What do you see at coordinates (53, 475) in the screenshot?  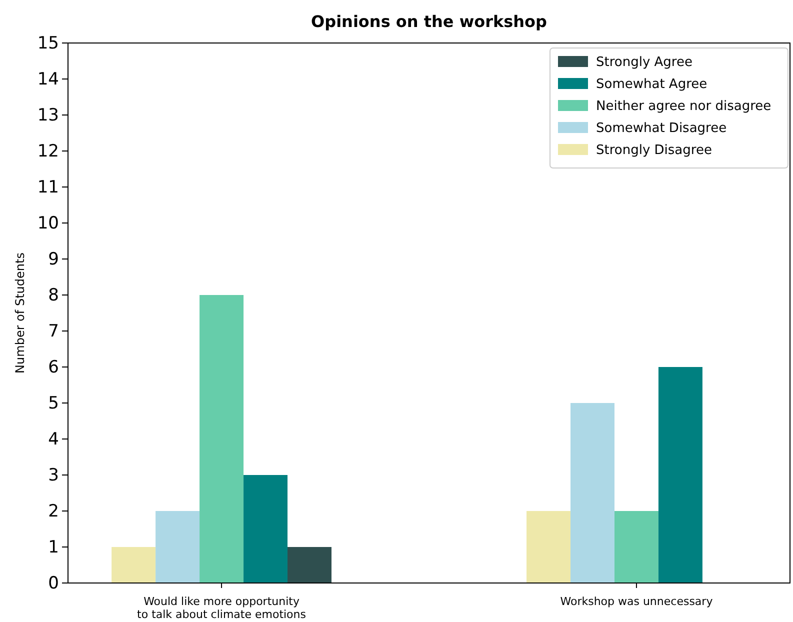 I see `y-tick-label: 3` at bounding box center [53, 475].